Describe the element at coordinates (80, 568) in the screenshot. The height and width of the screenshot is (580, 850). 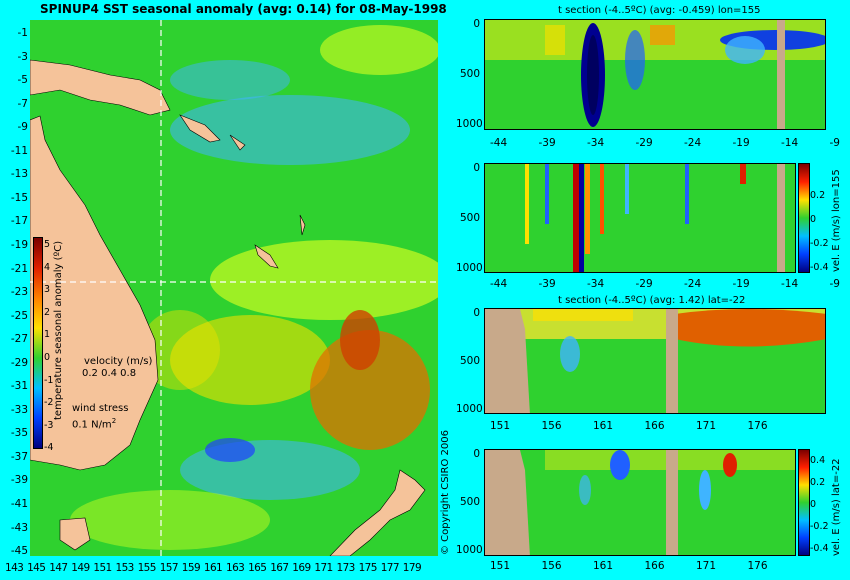
I see `lon-tick-label: 149` at that location.